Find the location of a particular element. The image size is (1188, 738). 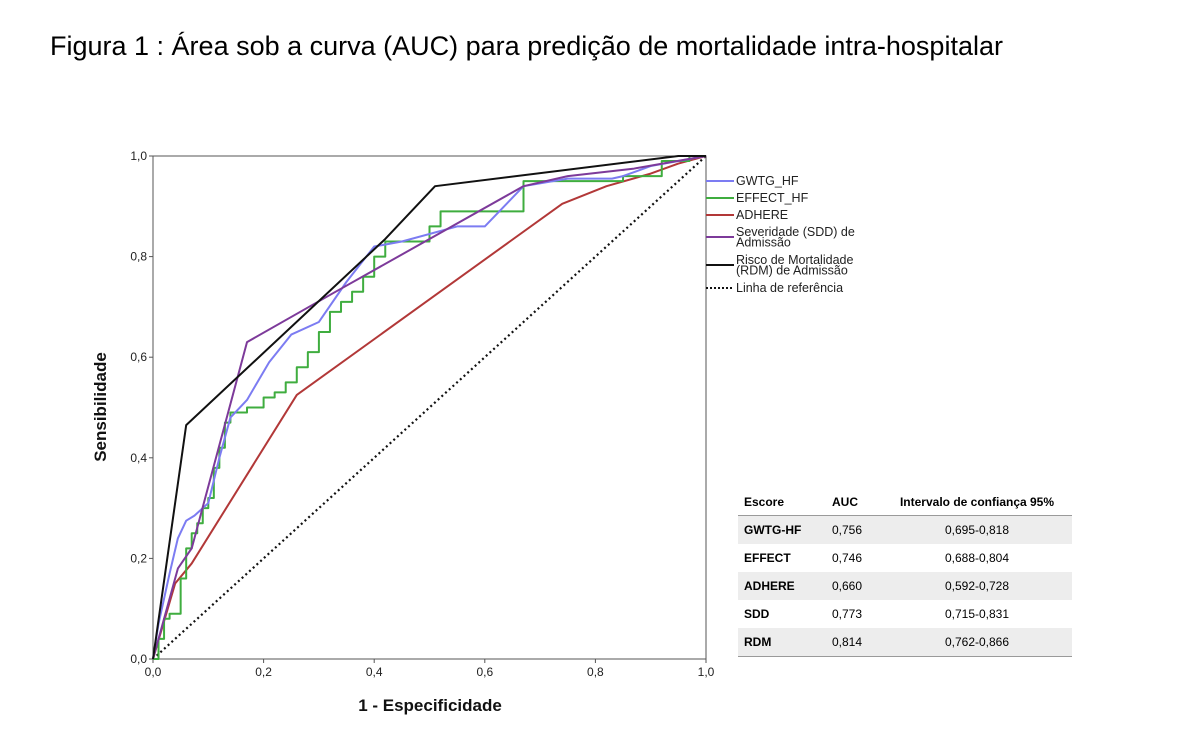

legend-label: (RDM) de Admissão is located at coordinates (792, 271).